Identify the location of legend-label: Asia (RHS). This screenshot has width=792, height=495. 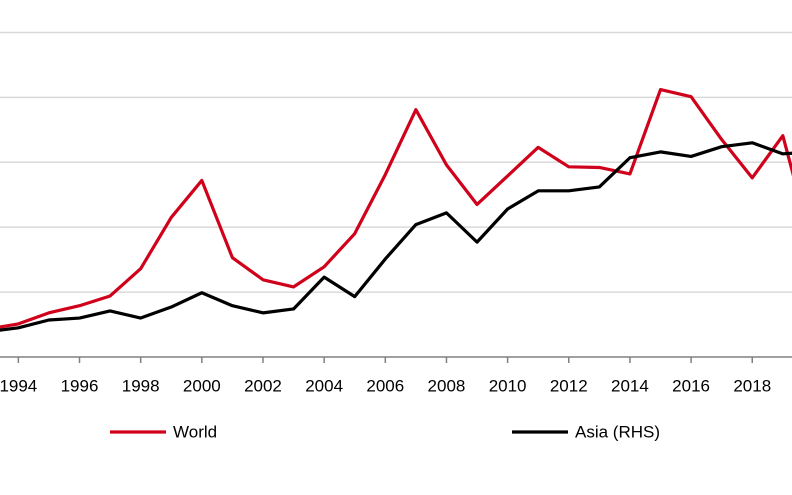
(617, 431).